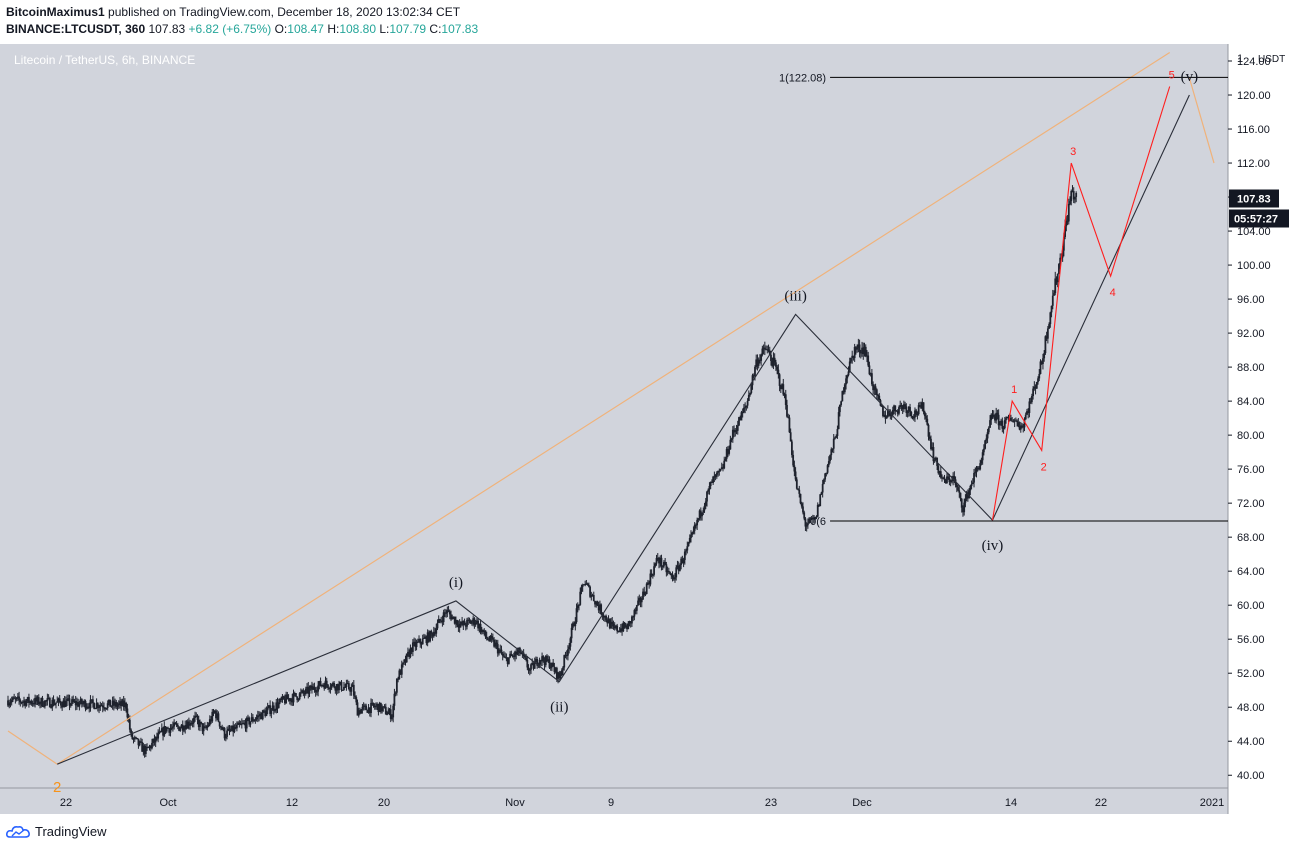 This screenshot has height=852, width=1300. Describe the element at coordinates (460, 29) in the screenshot. I see `close-value: 107.83` at that location.